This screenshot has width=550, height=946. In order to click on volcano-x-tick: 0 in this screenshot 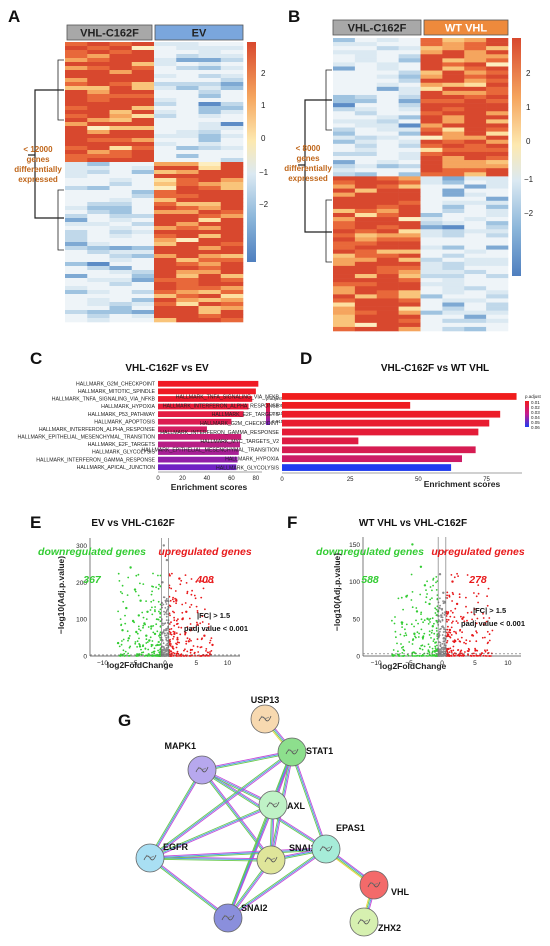, I will do `click(442, 663)`.